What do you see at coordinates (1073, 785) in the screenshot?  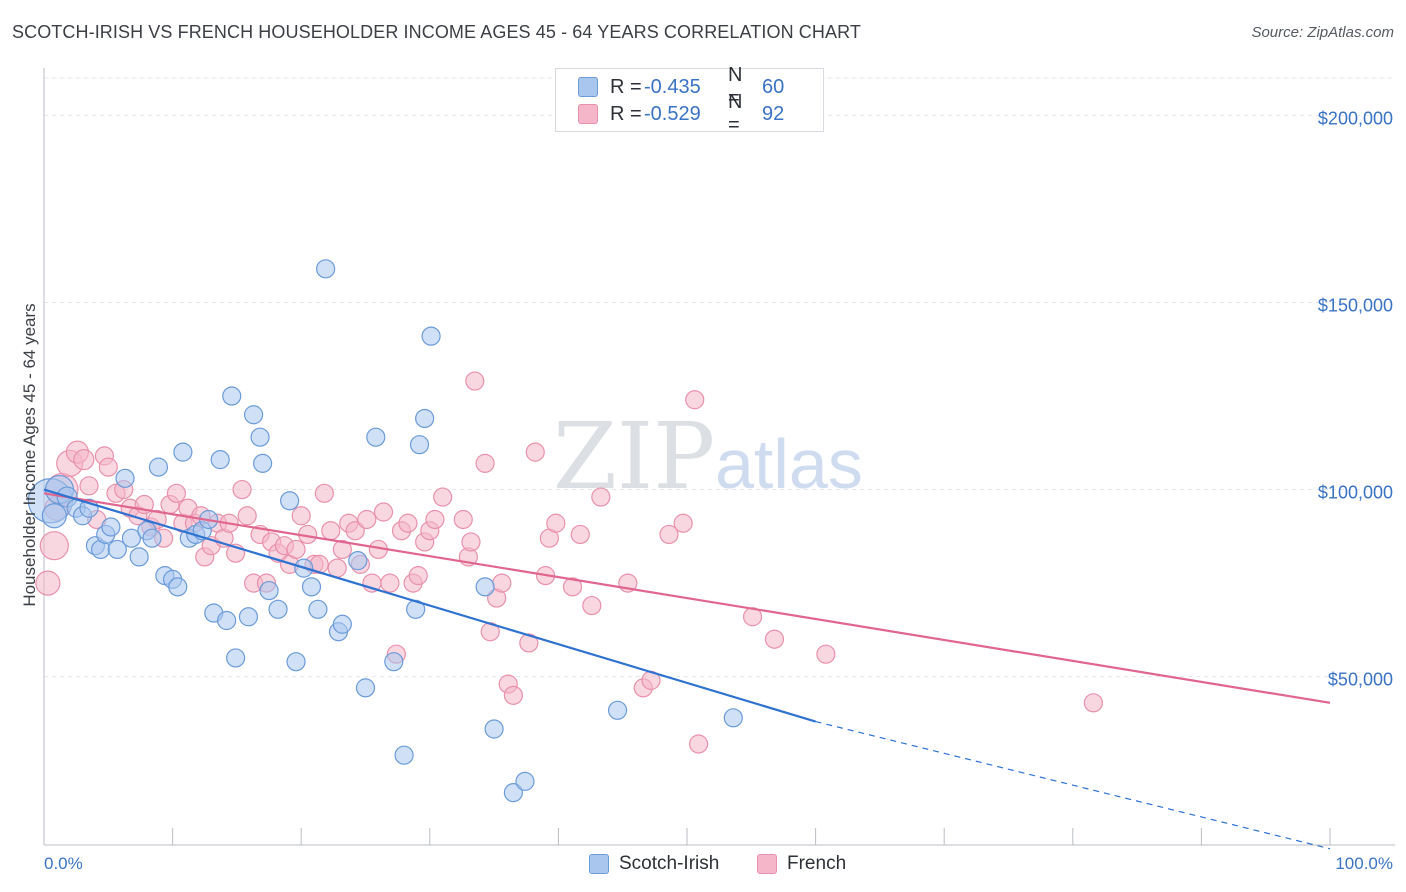 I see `scotch-irish-trend-extension` at bounding box center [1073, 785].